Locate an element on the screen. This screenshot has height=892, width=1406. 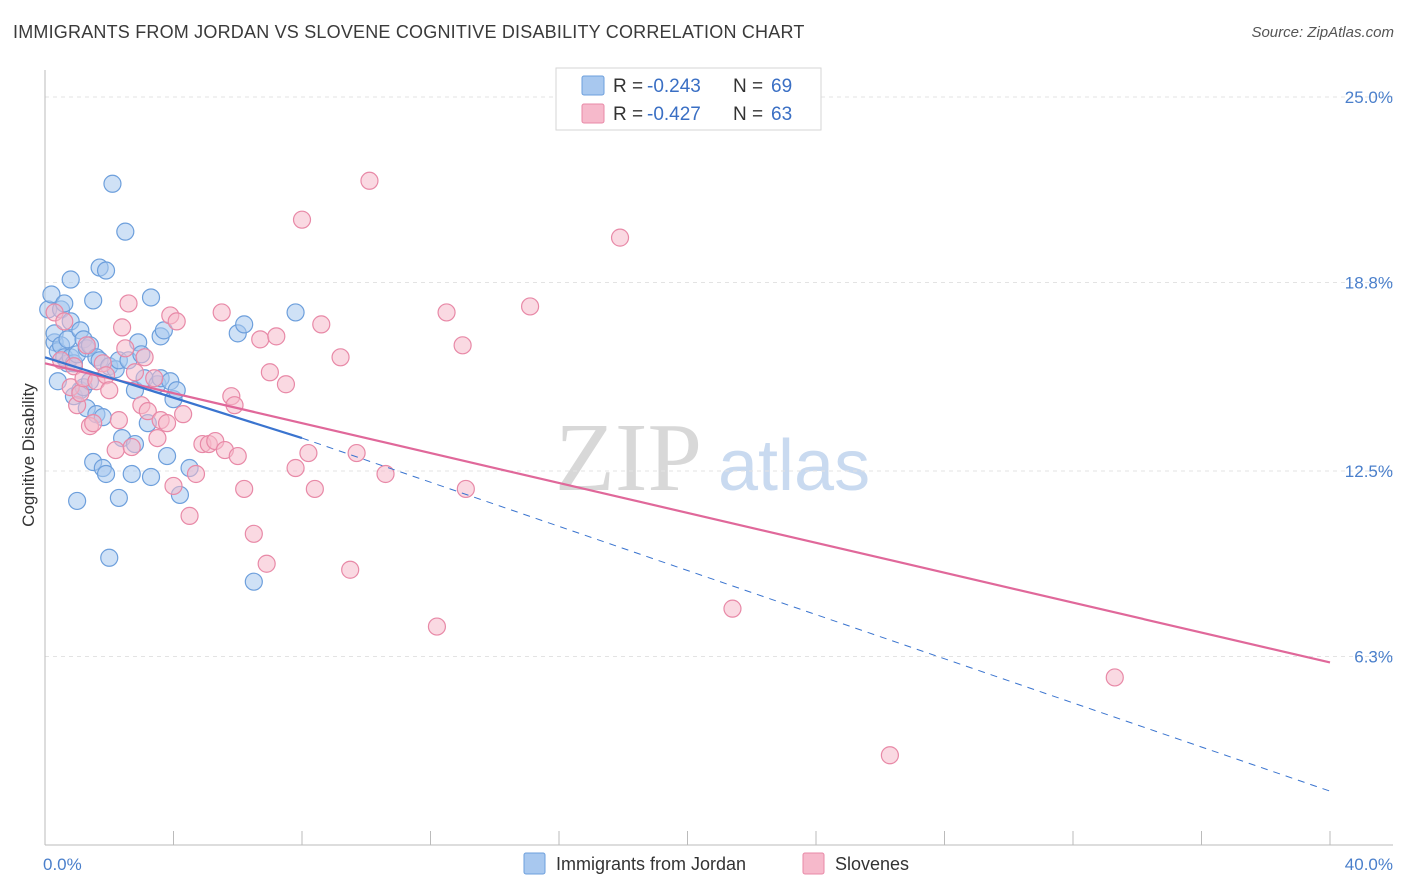
legend-n-value-2: 63 is located at coordinates (781, 114).